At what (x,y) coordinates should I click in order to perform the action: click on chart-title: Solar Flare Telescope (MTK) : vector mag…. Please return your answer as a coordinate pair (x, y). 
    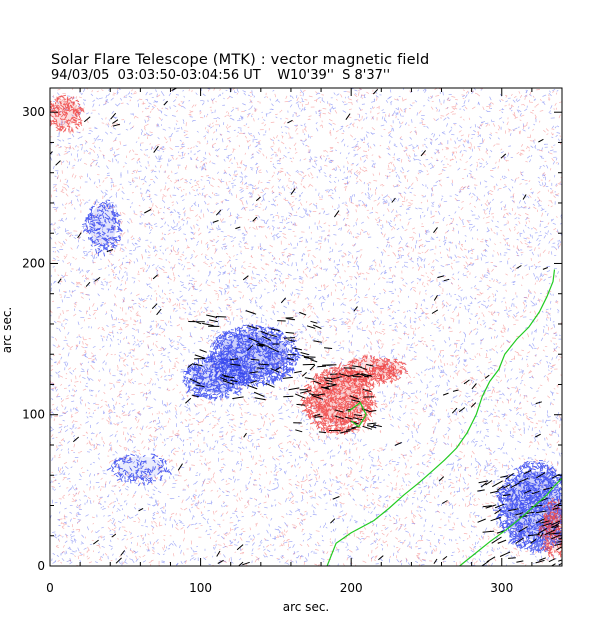
    Looking at the image, I should click on (240, 60).